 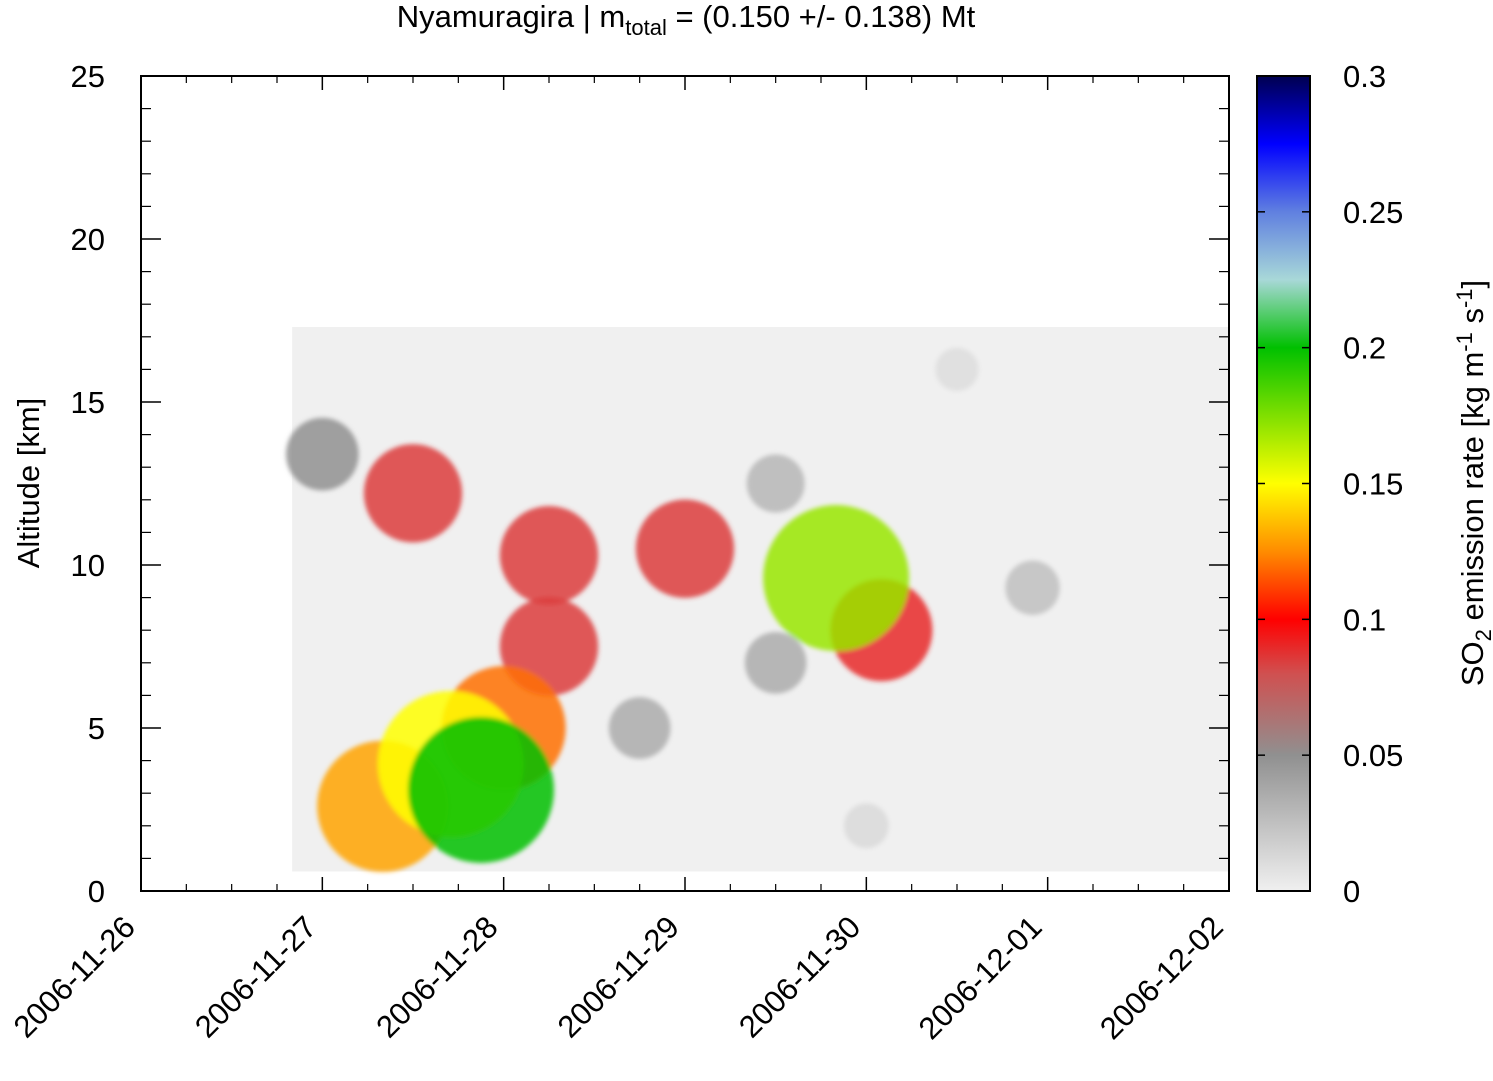 What do you see at coordinates (1373, 484) in the screenshot?
I see `colorbar-tick-label: 0.15` at bounding box center [1373, 484].